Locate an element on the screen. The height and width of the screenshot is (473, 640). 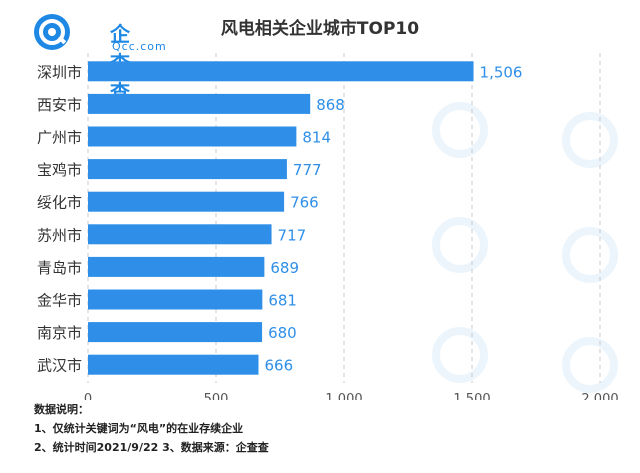
data-label: 766 is located at coordinates (304, 203).